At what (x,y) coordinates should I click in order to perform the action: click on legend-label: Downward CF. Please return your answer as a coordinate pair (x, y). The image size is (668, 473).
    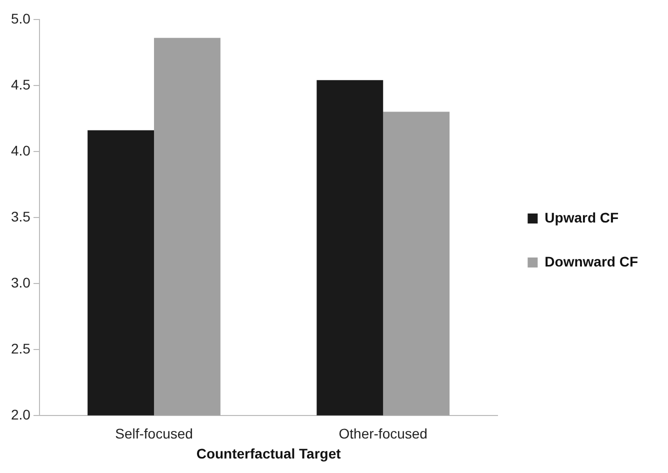
    Looking at the image, I should click on (591, 261).